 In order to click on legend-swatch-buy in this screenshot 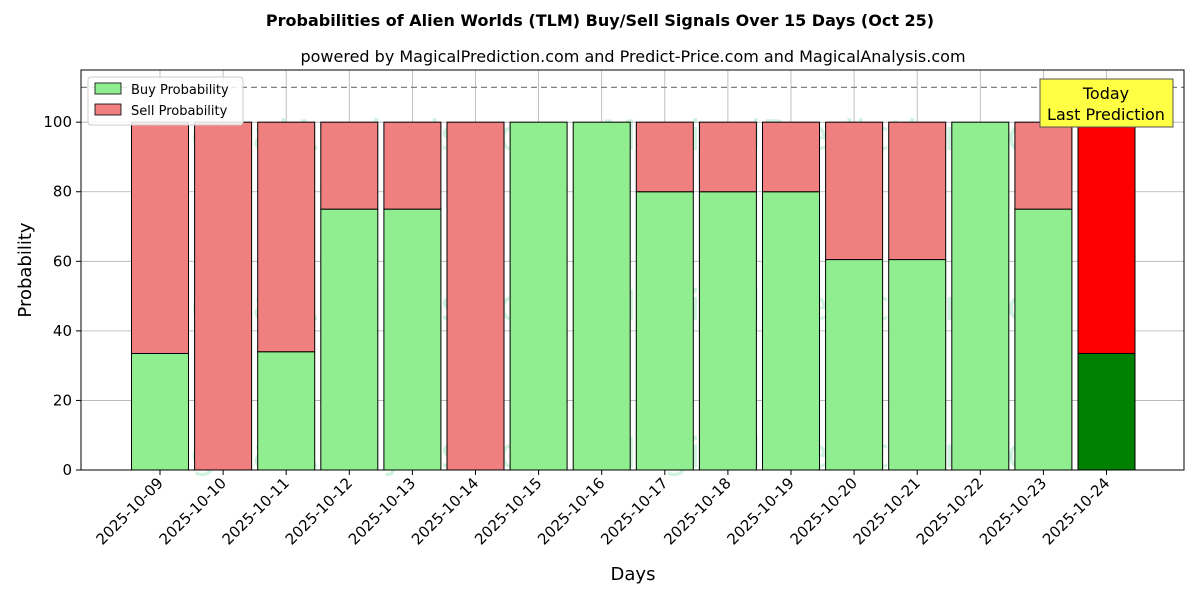, I will do `click(108, 88)`.